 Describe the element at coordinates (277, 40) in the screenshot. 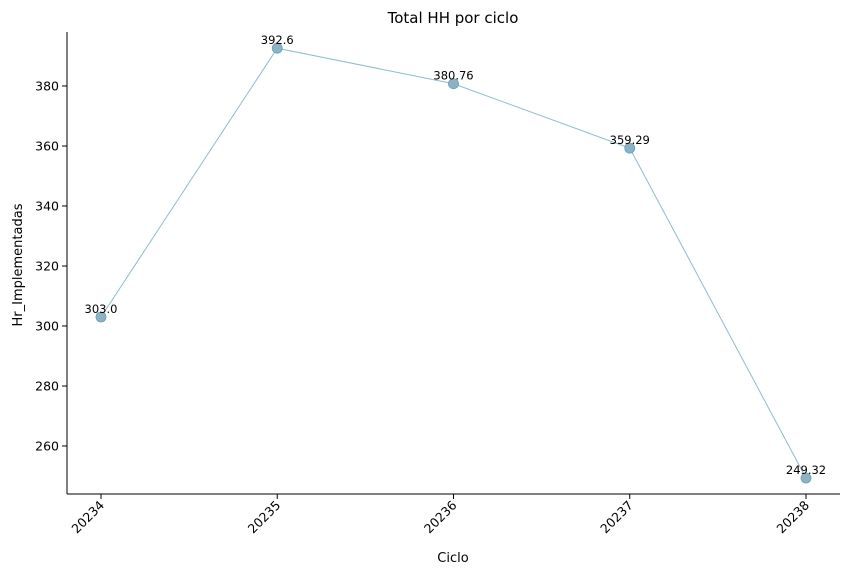

I see `data-label: 392.6` at that location.